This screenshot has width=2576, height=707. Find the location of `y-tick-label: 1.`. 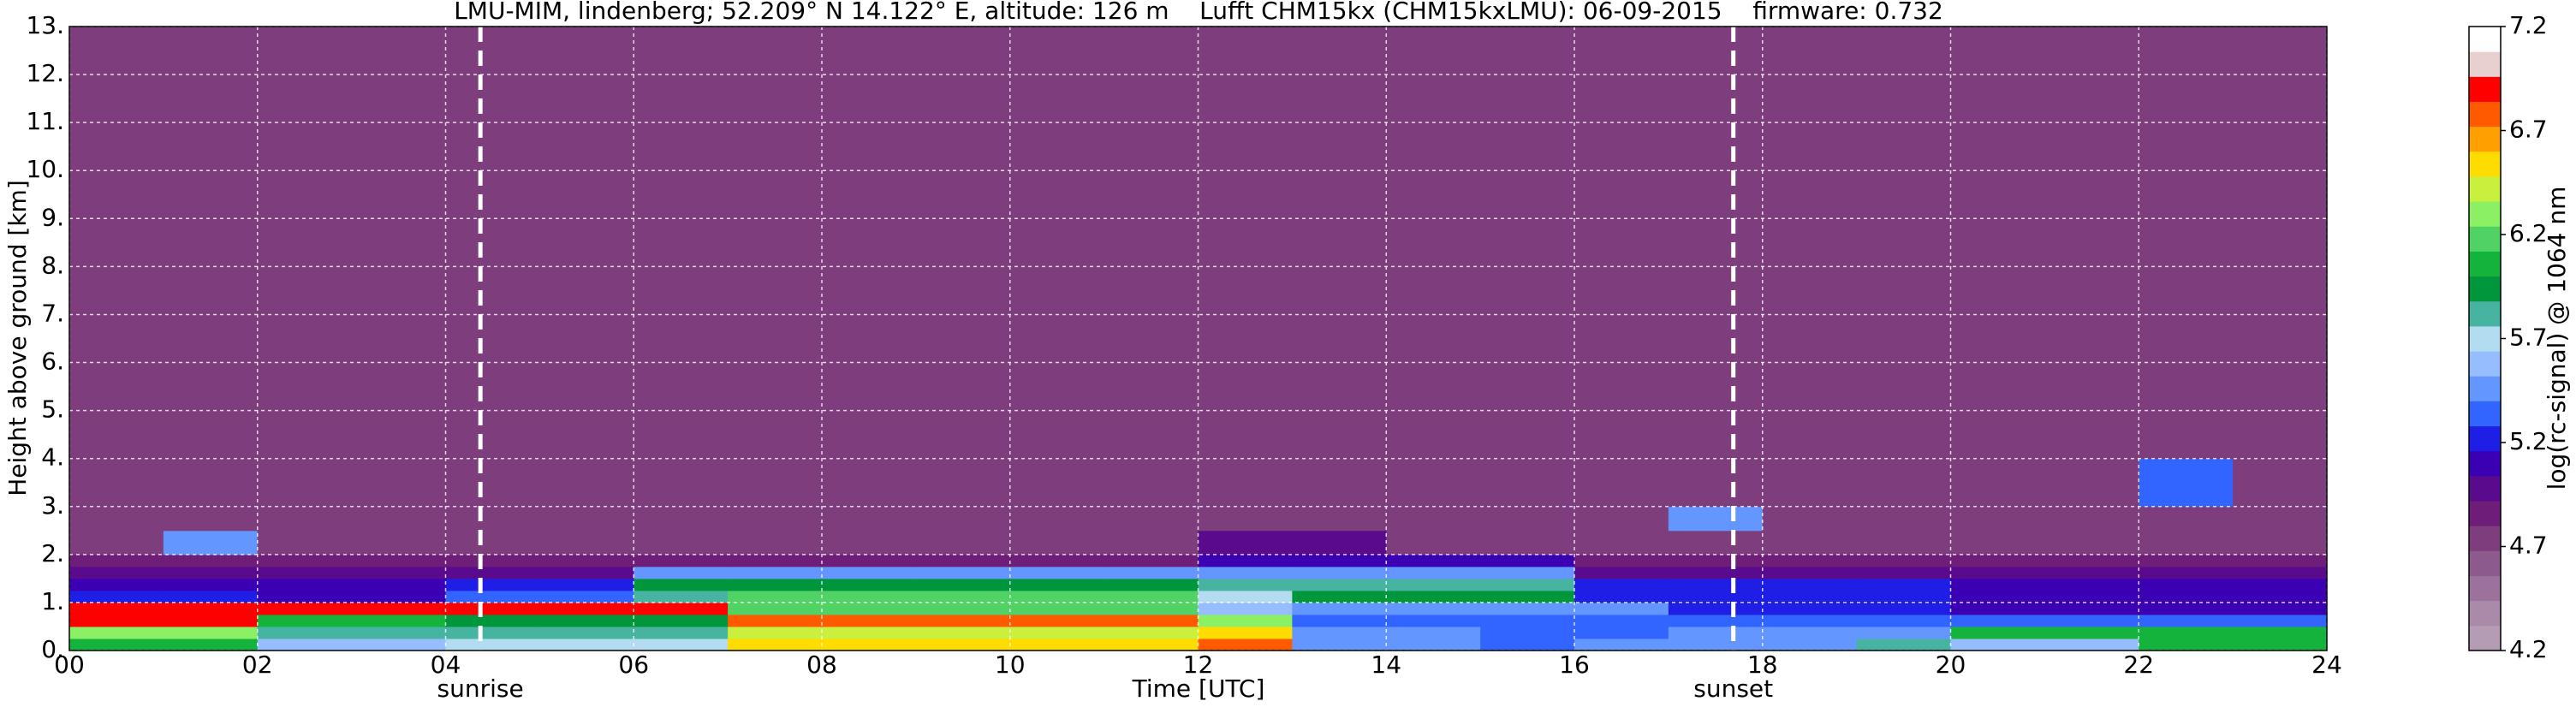

y-tick-label: 1. is located at coordinates (53, 601).